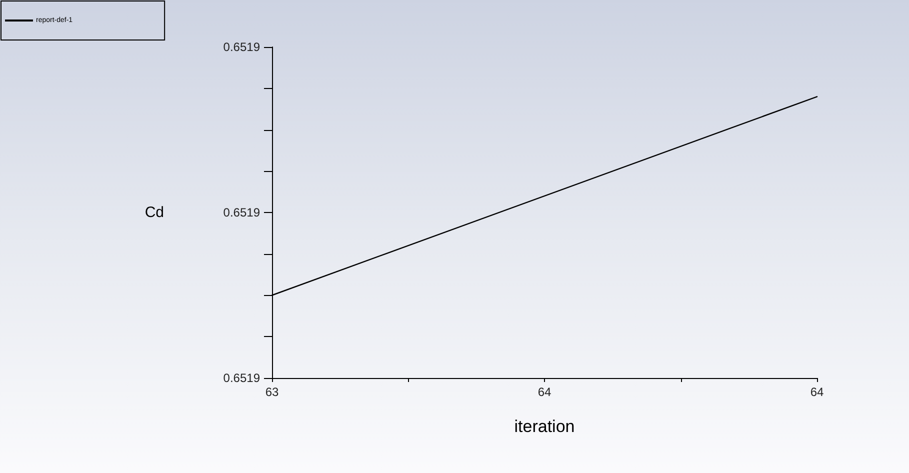 The width and height of the screenshot is (909, 473). Describe the element at coordinates (154, 212) in the screenshot. I see `y-axis-title: Cd` at that location.